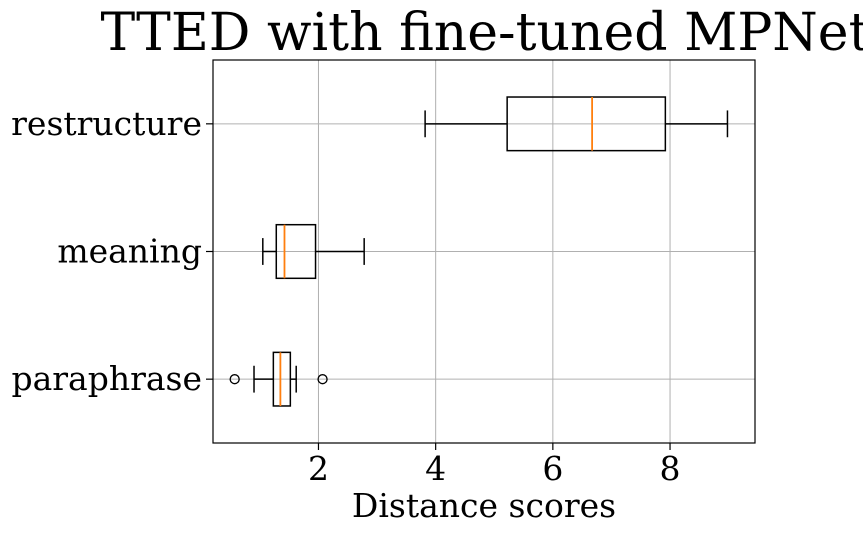  I want to click on box-restructure, so click(576, 124).